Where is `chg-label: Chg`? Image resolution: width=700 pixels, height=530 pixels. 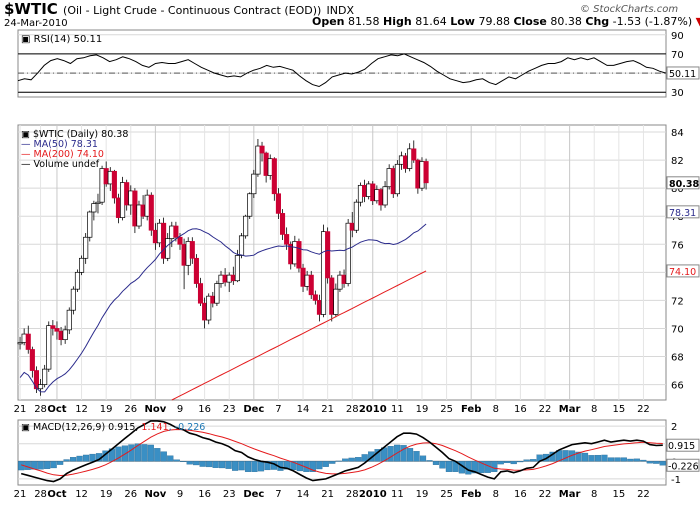
chg-label: Chg is located at coordinates (597, 21).